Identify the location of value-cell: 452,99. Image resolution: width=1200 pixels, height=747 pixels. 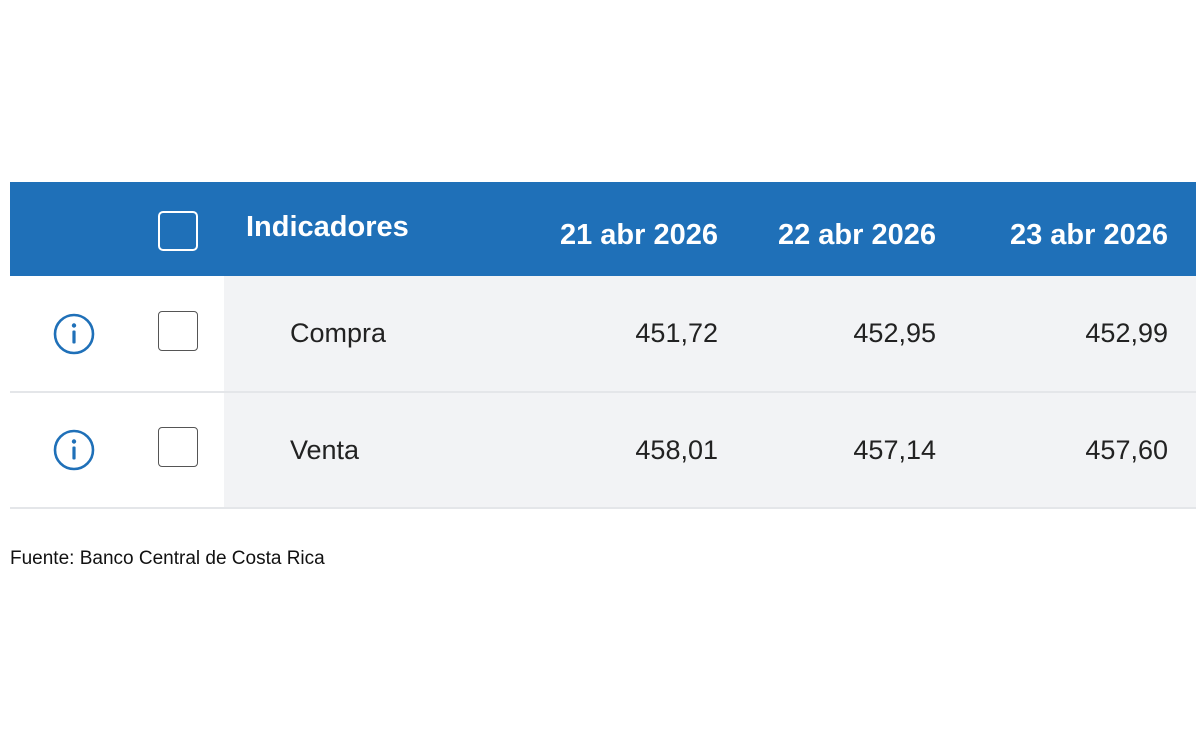
(1080, 334).